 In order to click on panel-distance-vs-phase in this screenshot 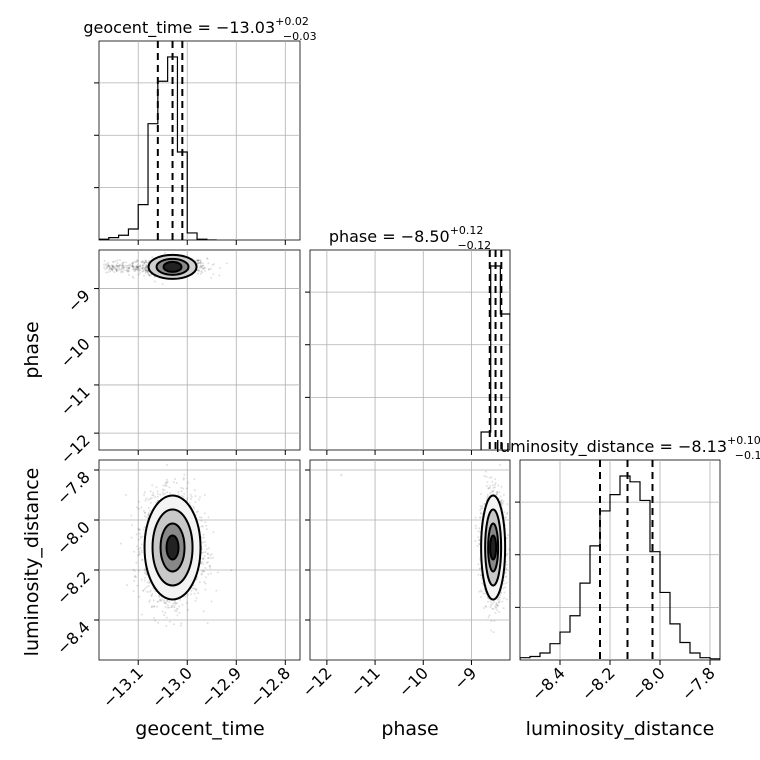, I will do `click(410, 560)`.